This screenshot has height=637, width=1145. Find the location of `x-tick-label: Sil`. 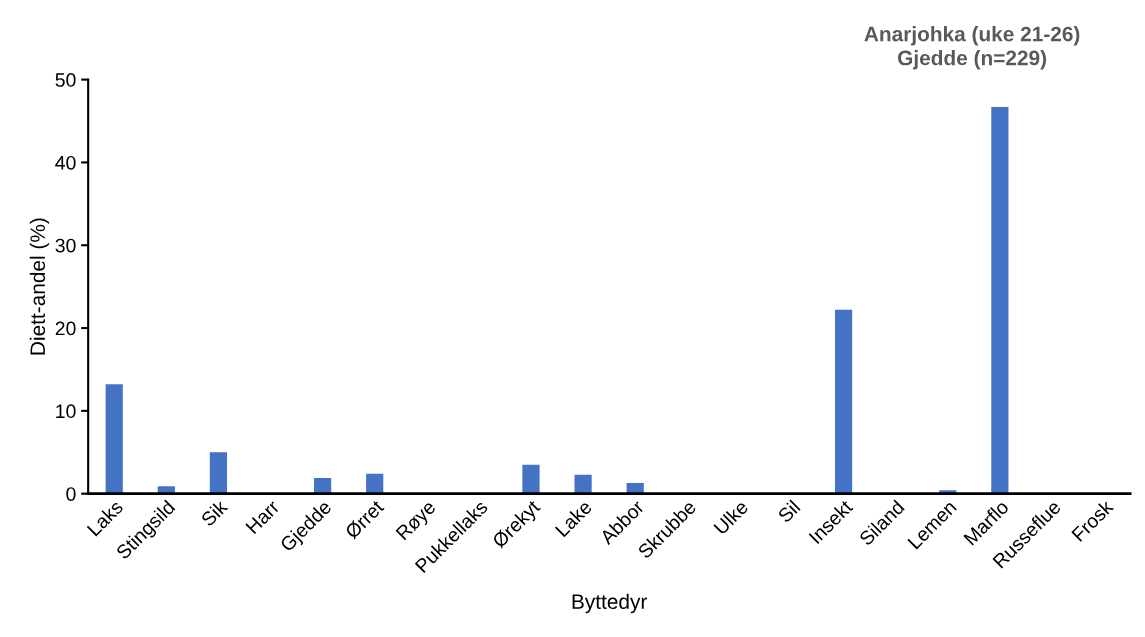

x-tick-label: Sil is located at coordinates (788, 511).